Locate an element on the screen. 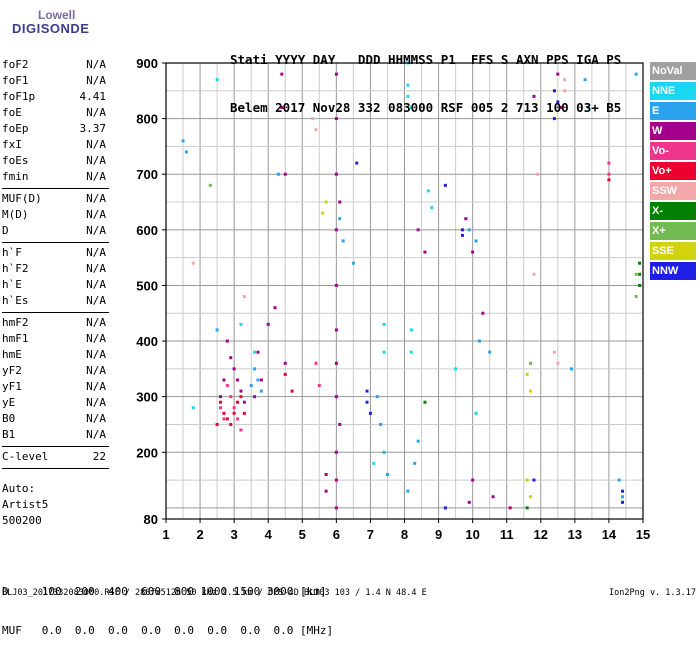  param-label: B1 is located at coordinates (9, 434).